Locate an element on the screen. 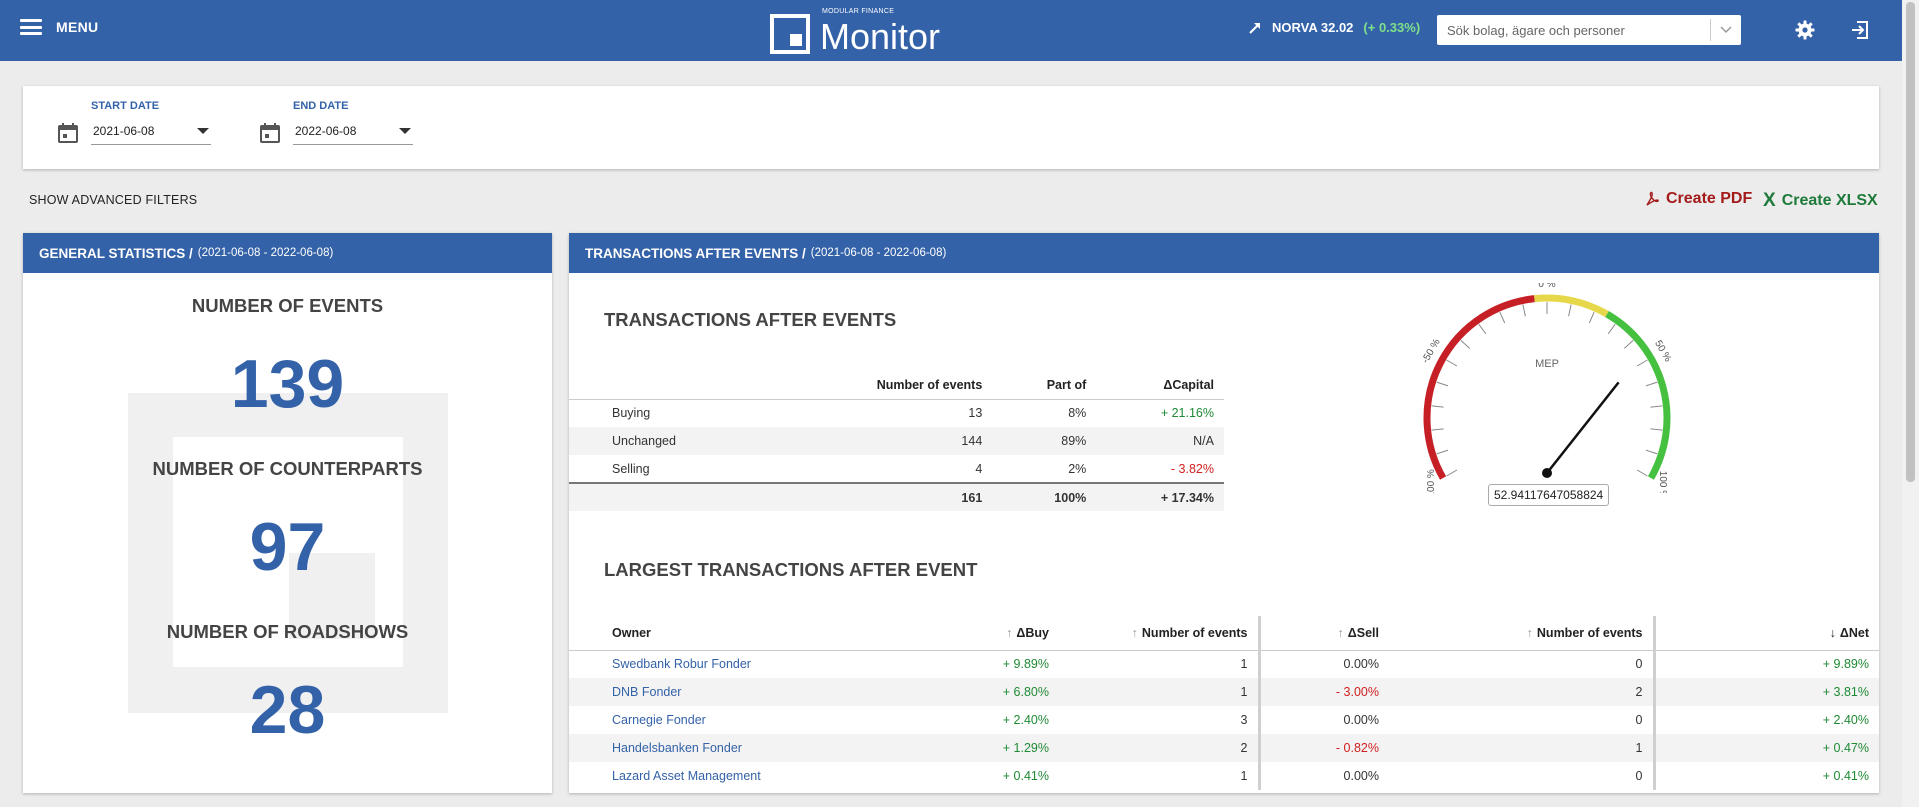 The width and height of the screenshot is (1919, 807). gauge-needle-pivot is located at coordinates (1547, 473).